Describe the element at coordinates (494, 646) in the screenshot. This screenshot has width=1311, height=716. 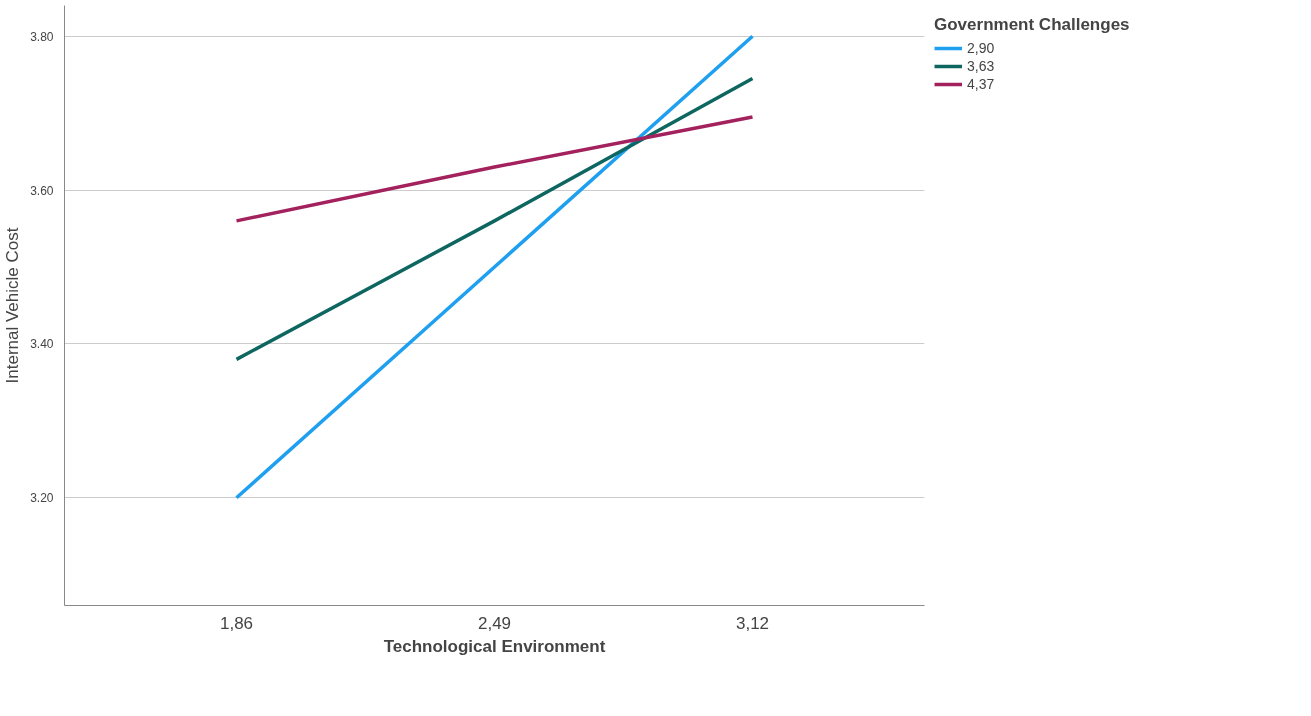
I see `x-axis-title: Technological Environment` at that location.